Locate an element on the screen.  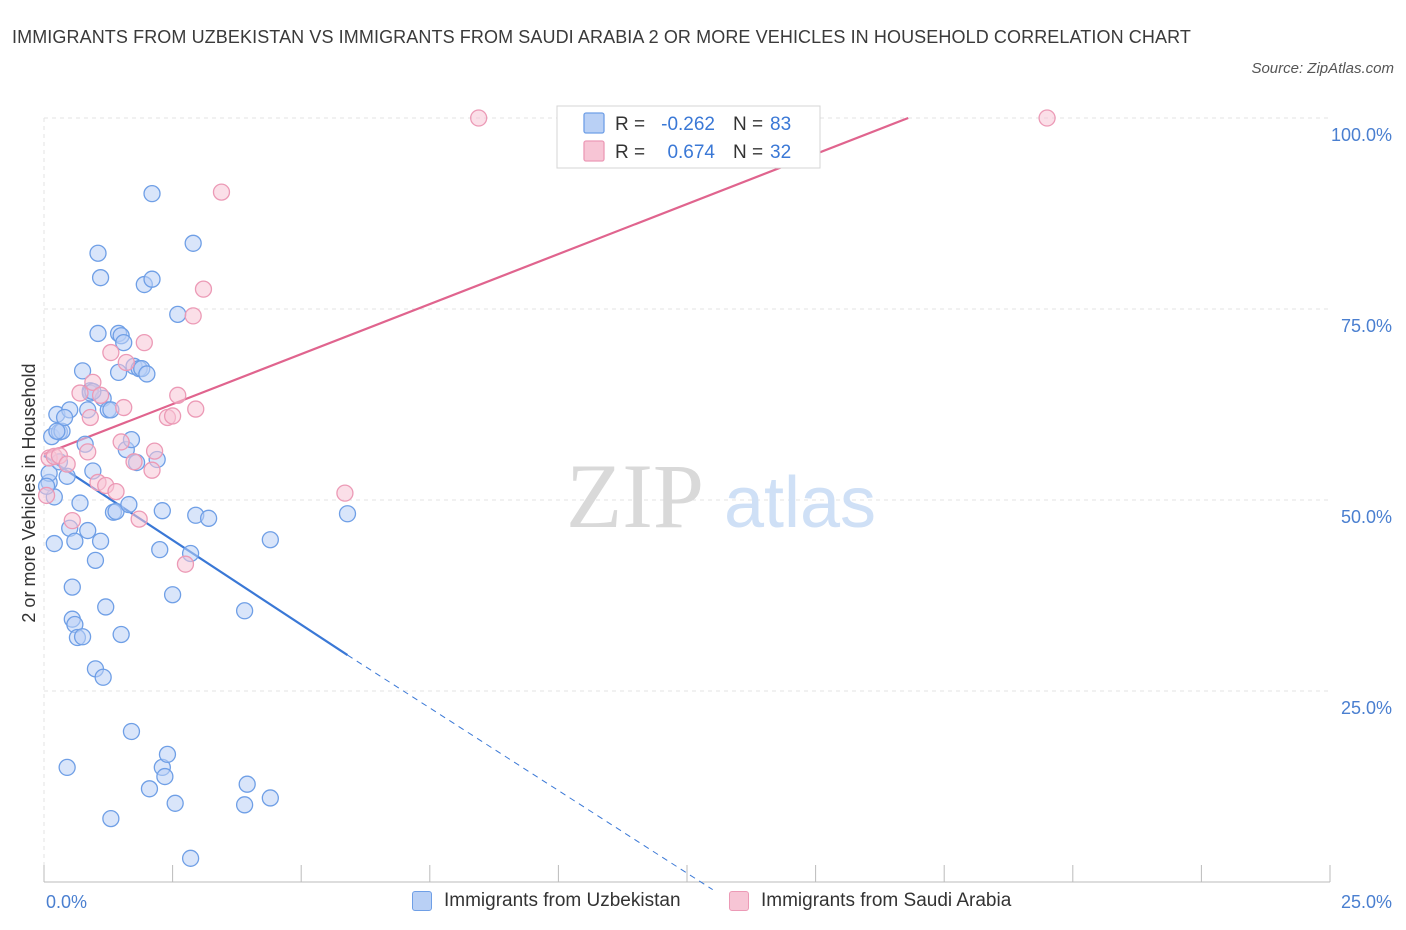
legend-item-saudi-arabia: Immigrants from Saudi Arabia is located at coordinates (870, 901).